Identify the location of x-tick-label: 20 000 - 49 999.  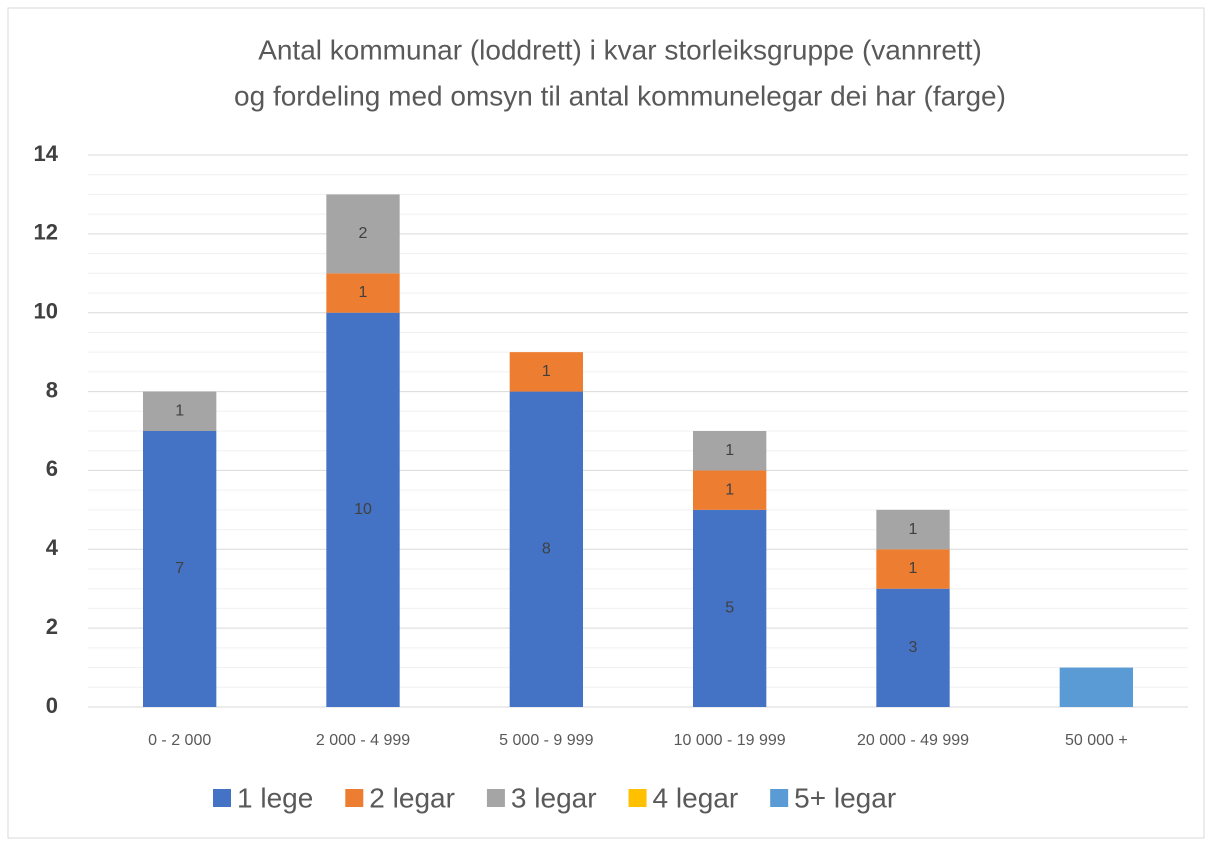
(913, 740).